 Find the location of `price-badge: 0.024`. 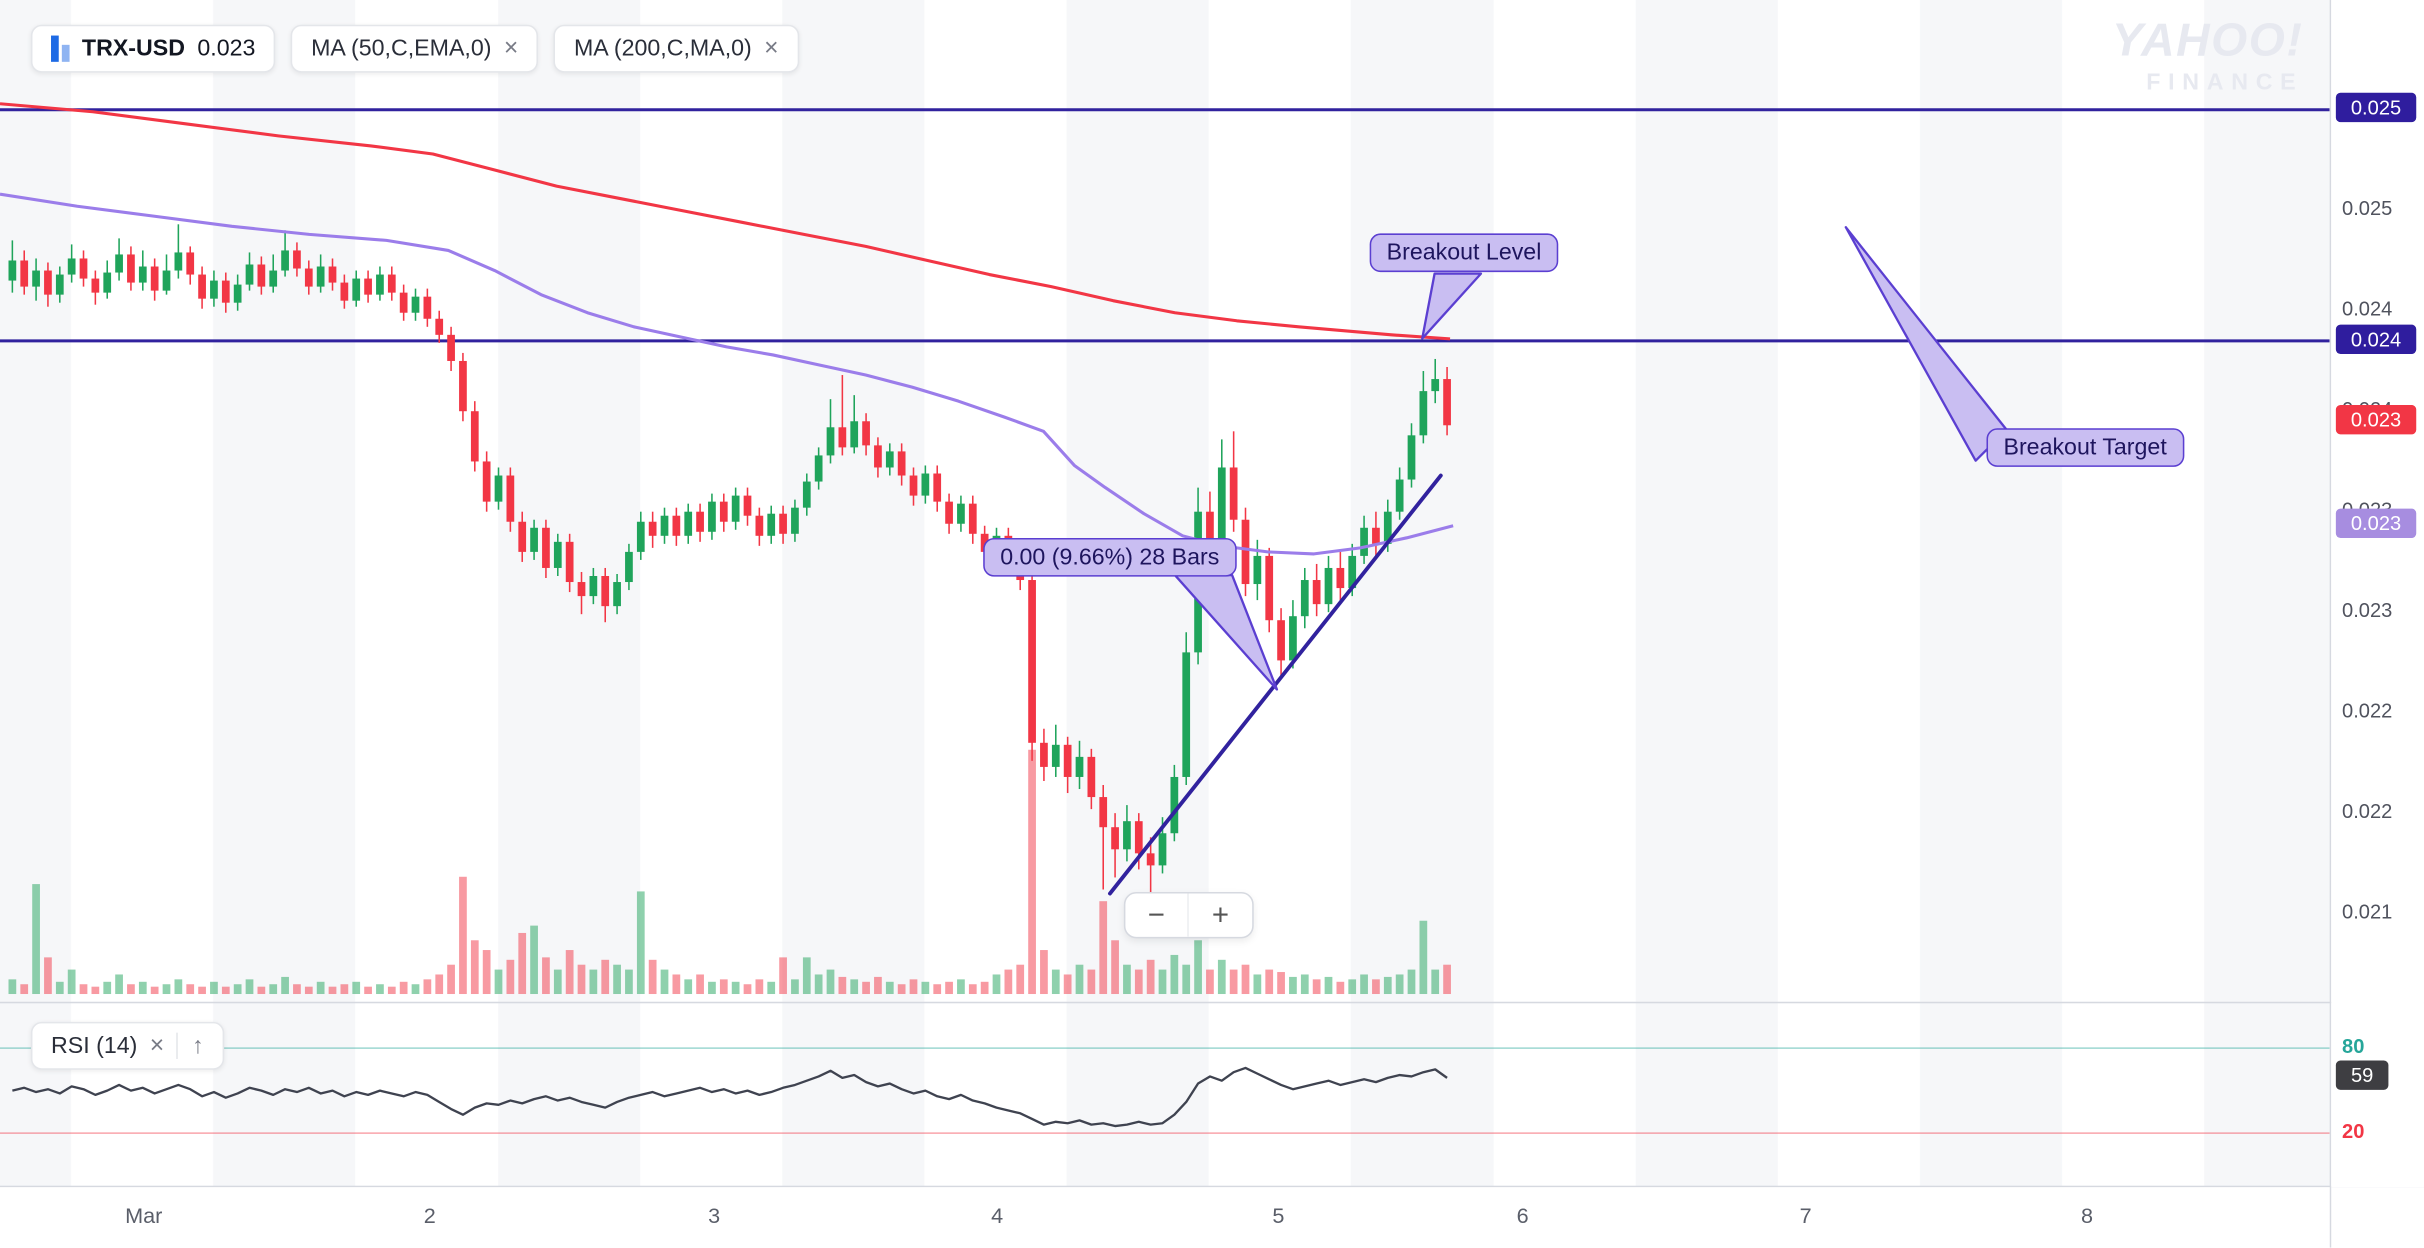

price-badge: 0.024 is located at coordinates (2376, 338).